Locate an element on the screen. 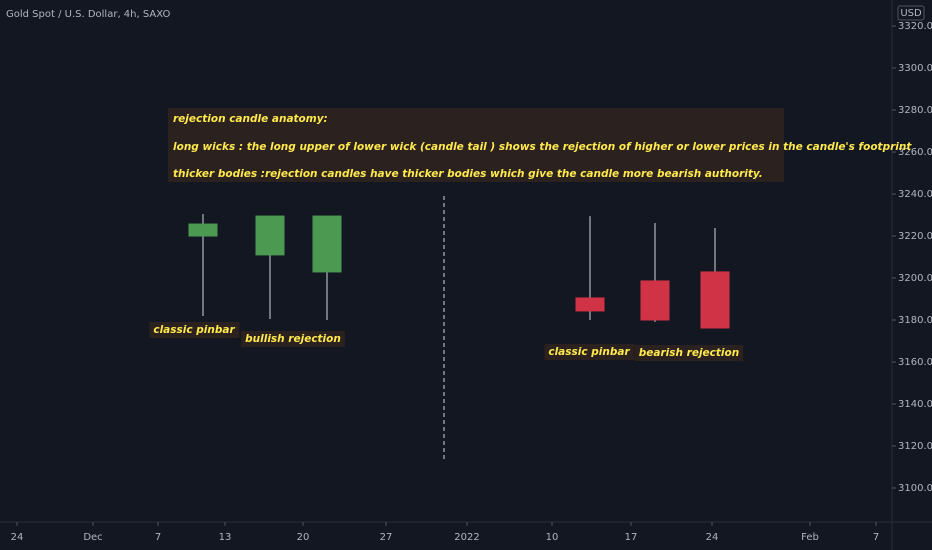 The height and width of the screenshot is (550, 932). y-tick-label: 3300.00 is located at coordinates (915, 68).